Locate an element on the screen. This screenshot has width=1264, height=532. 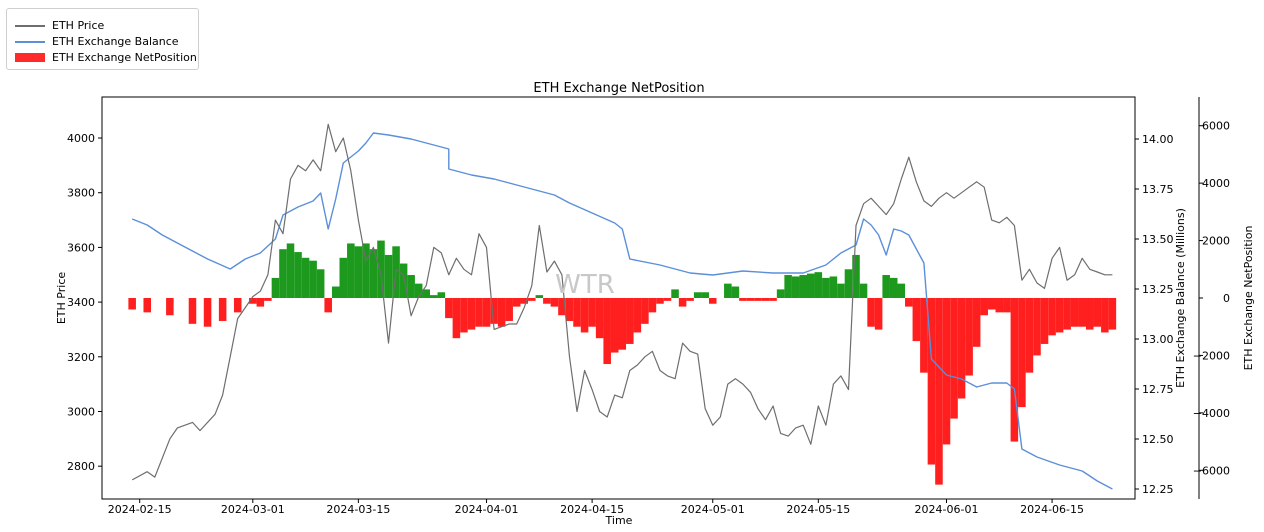
x-tick-label: 2024-03-01 is located at coordinates (253, 509).